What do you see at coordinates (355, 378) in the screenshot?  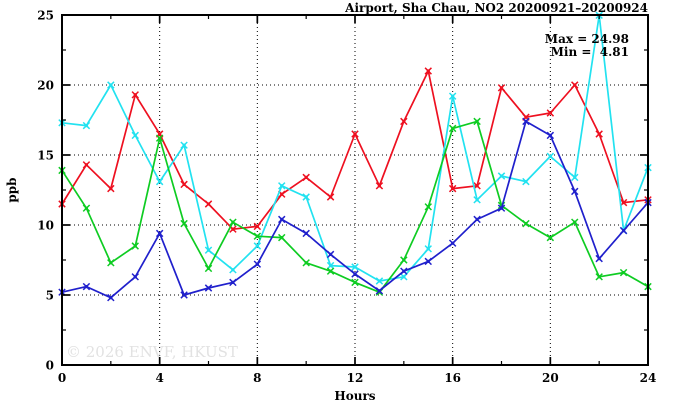 I see `x-tick-label: 12` at bounding box center [355, 378].